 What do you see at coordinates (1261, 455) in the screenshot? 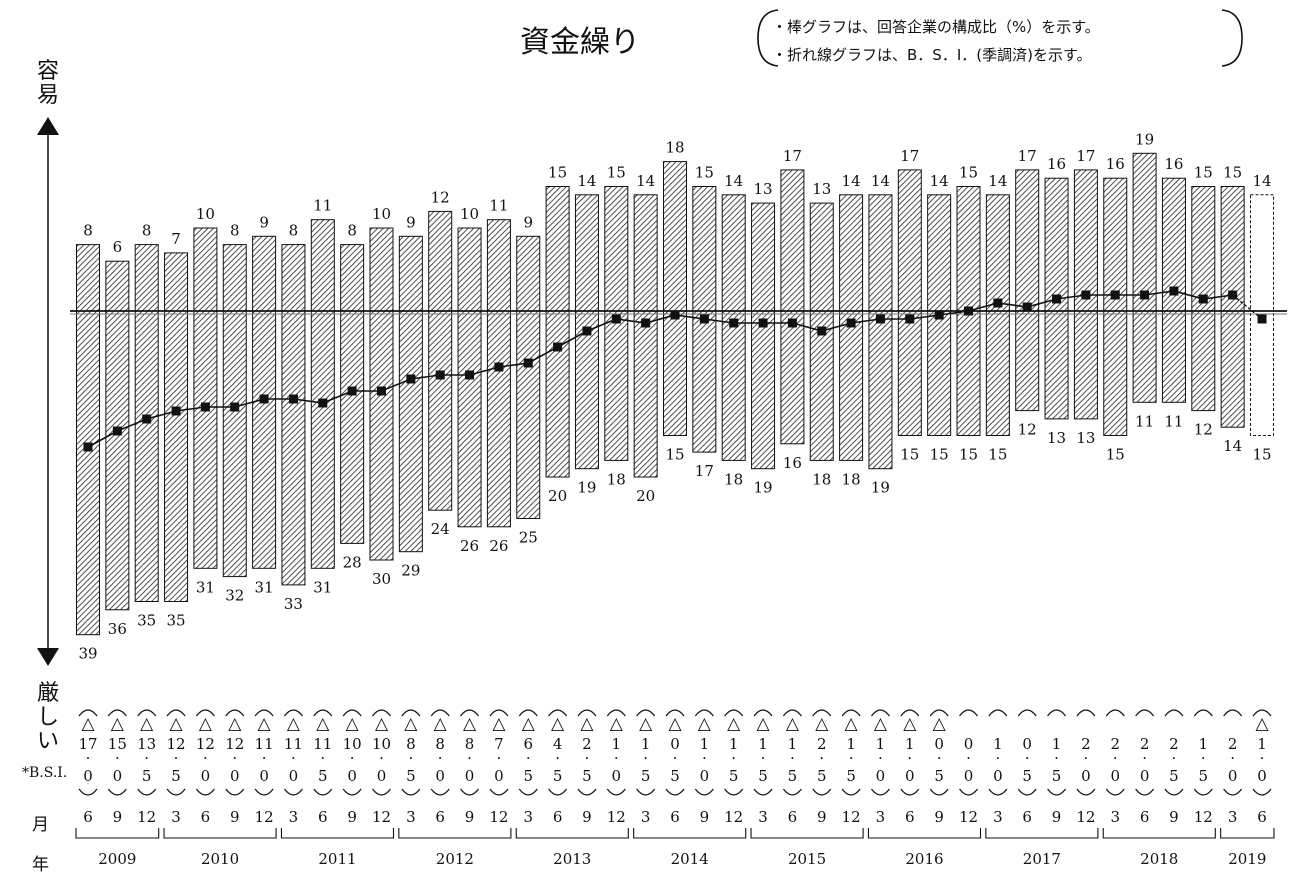
I see `bar-lower-label-40: 15` at bounding box center [1261, 455].